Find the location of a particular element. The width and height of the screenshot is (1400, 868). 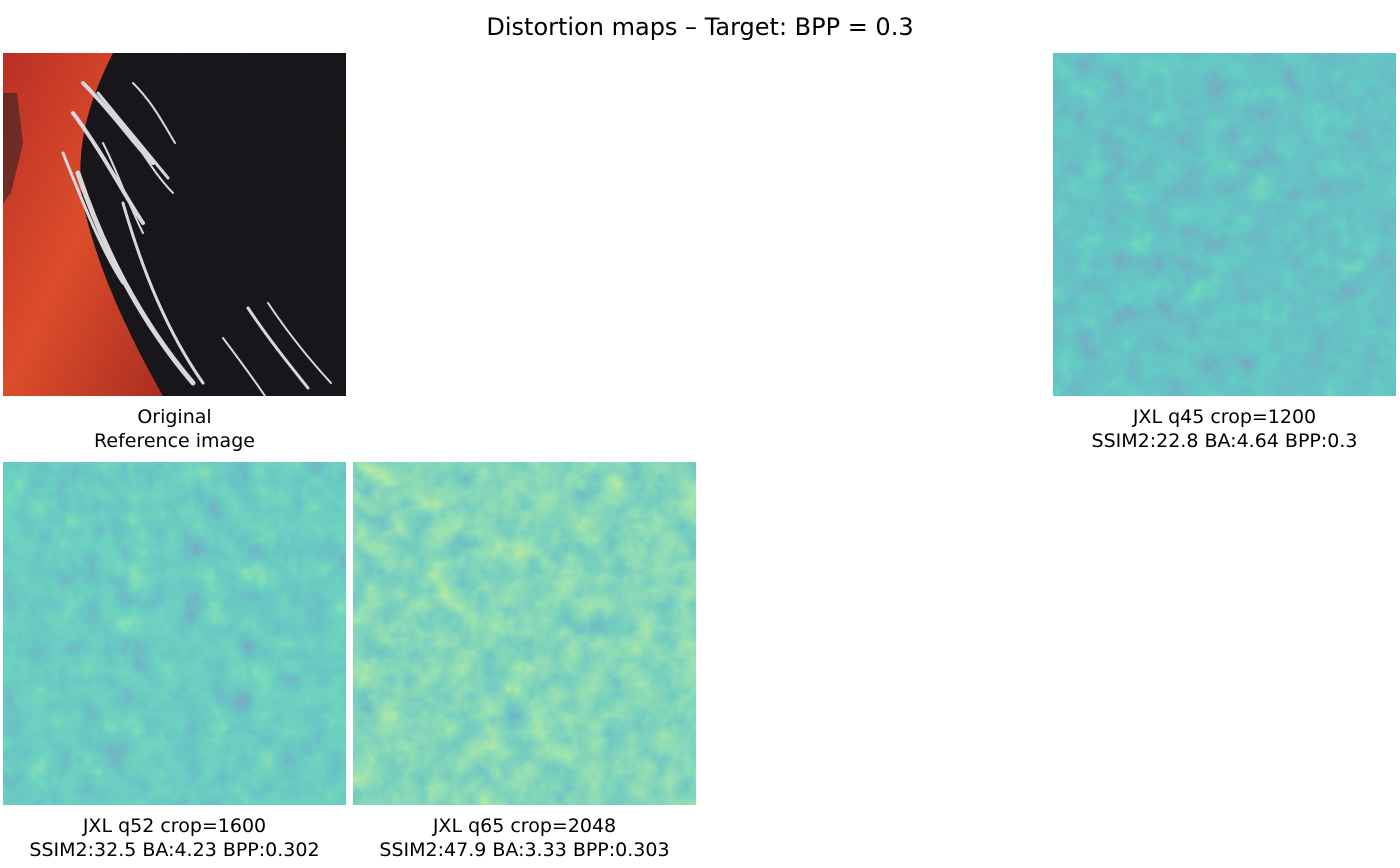

q52-stats: SSIM2:32.5 BA:4.23 BPP:0.302 is located at coordinates (174, 850).